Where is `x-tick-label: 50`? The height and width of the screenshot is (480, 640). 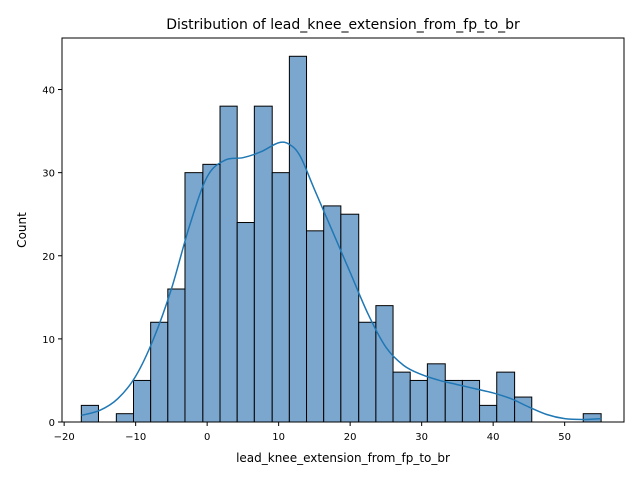 x-tick-label: 50 is located at coordinates (564, 437).